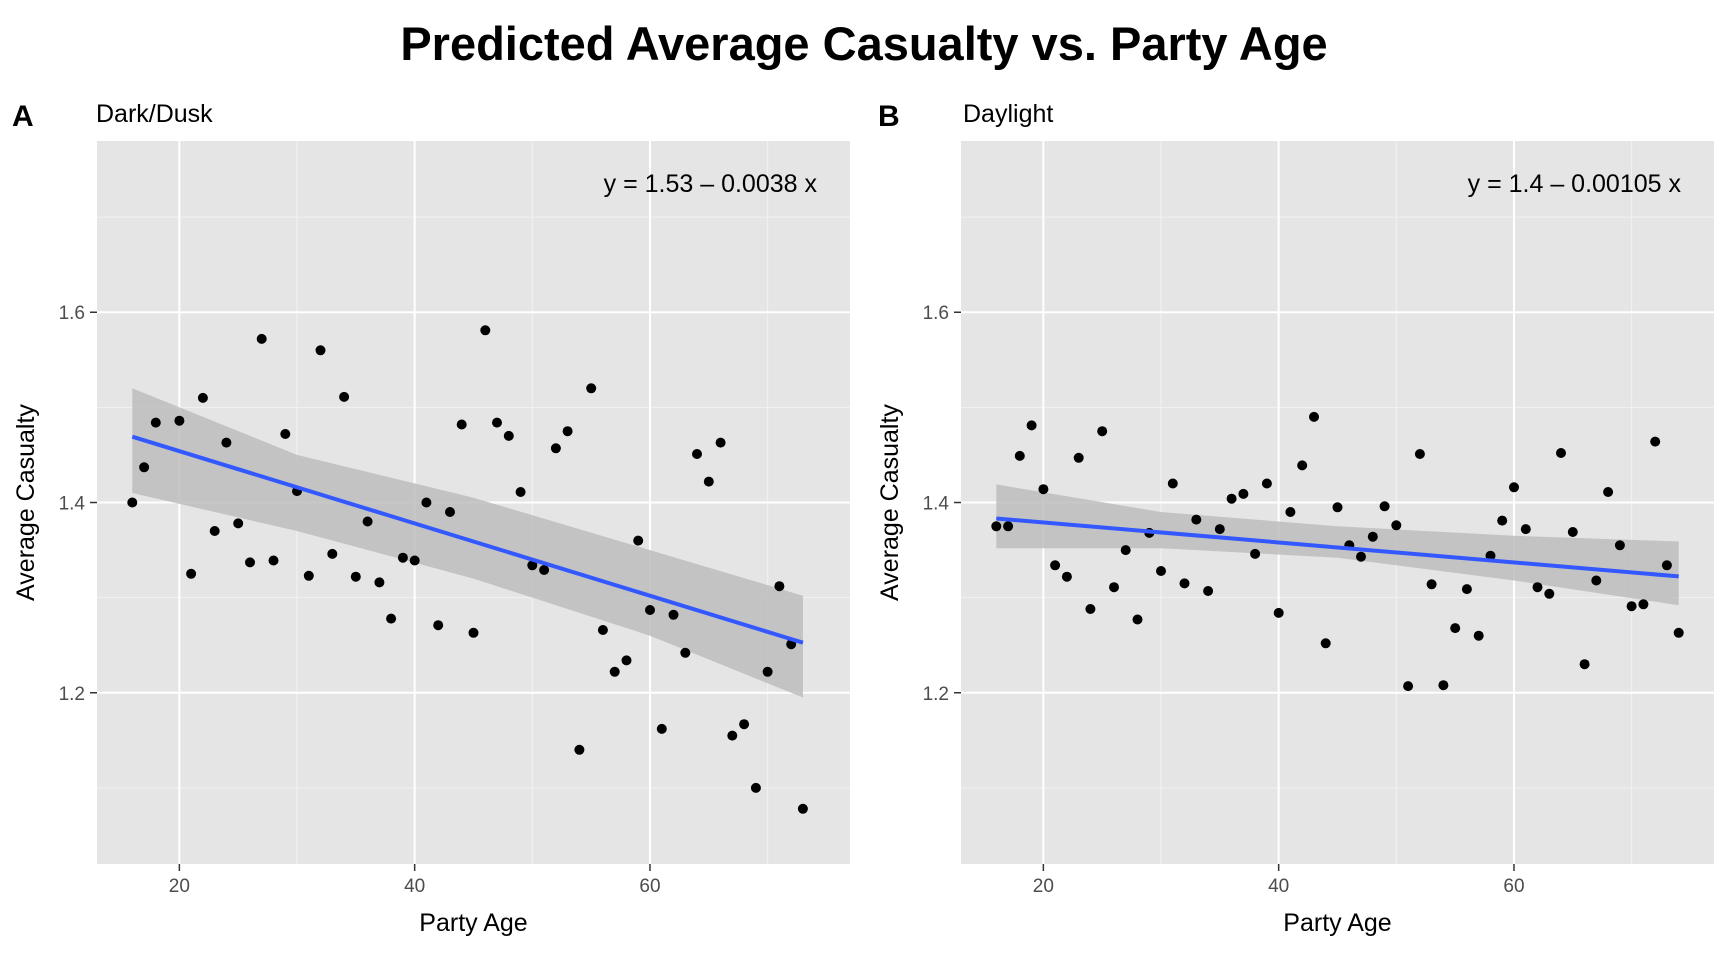 The height and width of the screenshot is (960, 1728). What do you see at coordinates (72, 313) in the screenshot?
I see `y-tick-label: 1.6` at bounding box center [72, 313].